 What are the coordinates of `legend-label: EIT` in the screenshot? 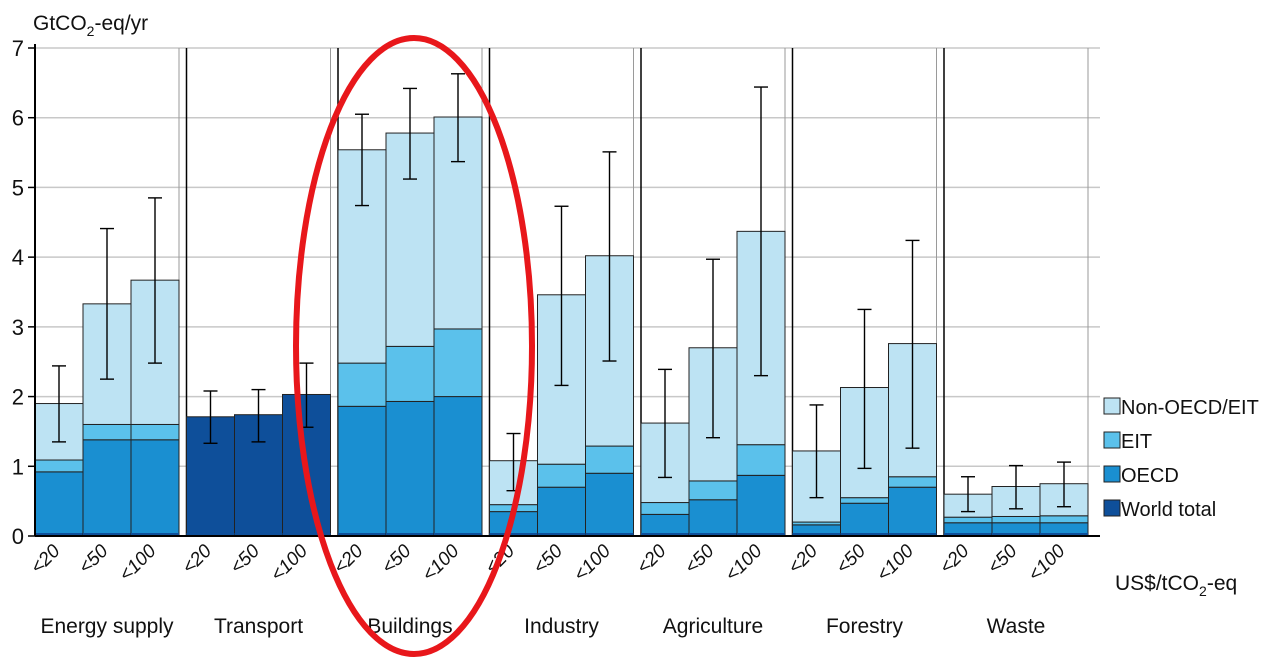 It's located at (1136, 442).